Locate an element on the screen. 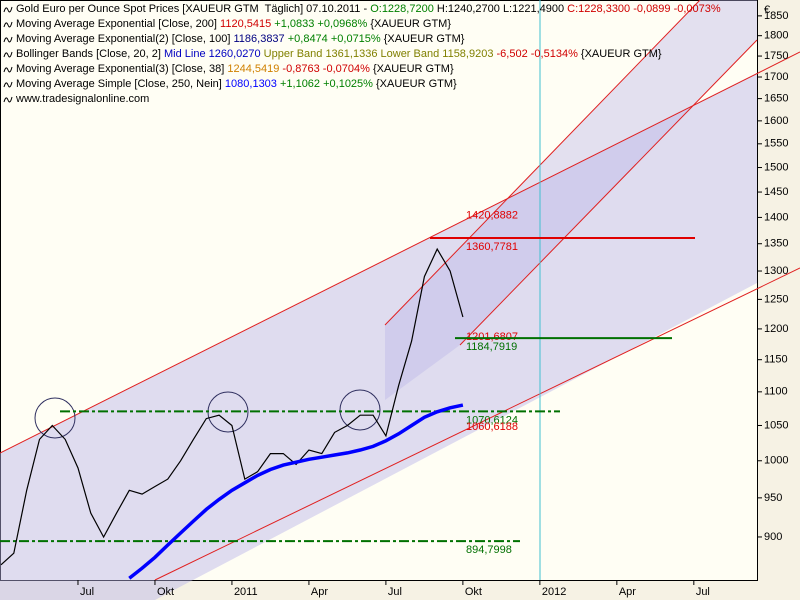 The width and height of the screenshot is (800, 600). legend-part: +1,0833 +0,0968% is located at coordinates (319, 24).